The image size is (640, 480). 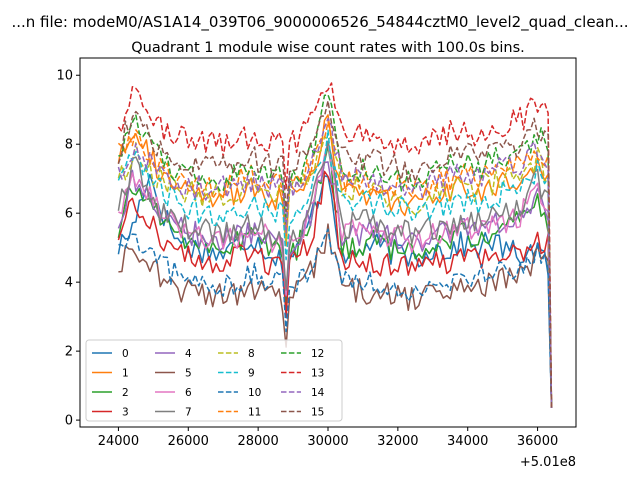 What do you see at coordinates (317, 374) in the screenshot?
I see `legend-label-13: 13` at bounding box center [317, 374].